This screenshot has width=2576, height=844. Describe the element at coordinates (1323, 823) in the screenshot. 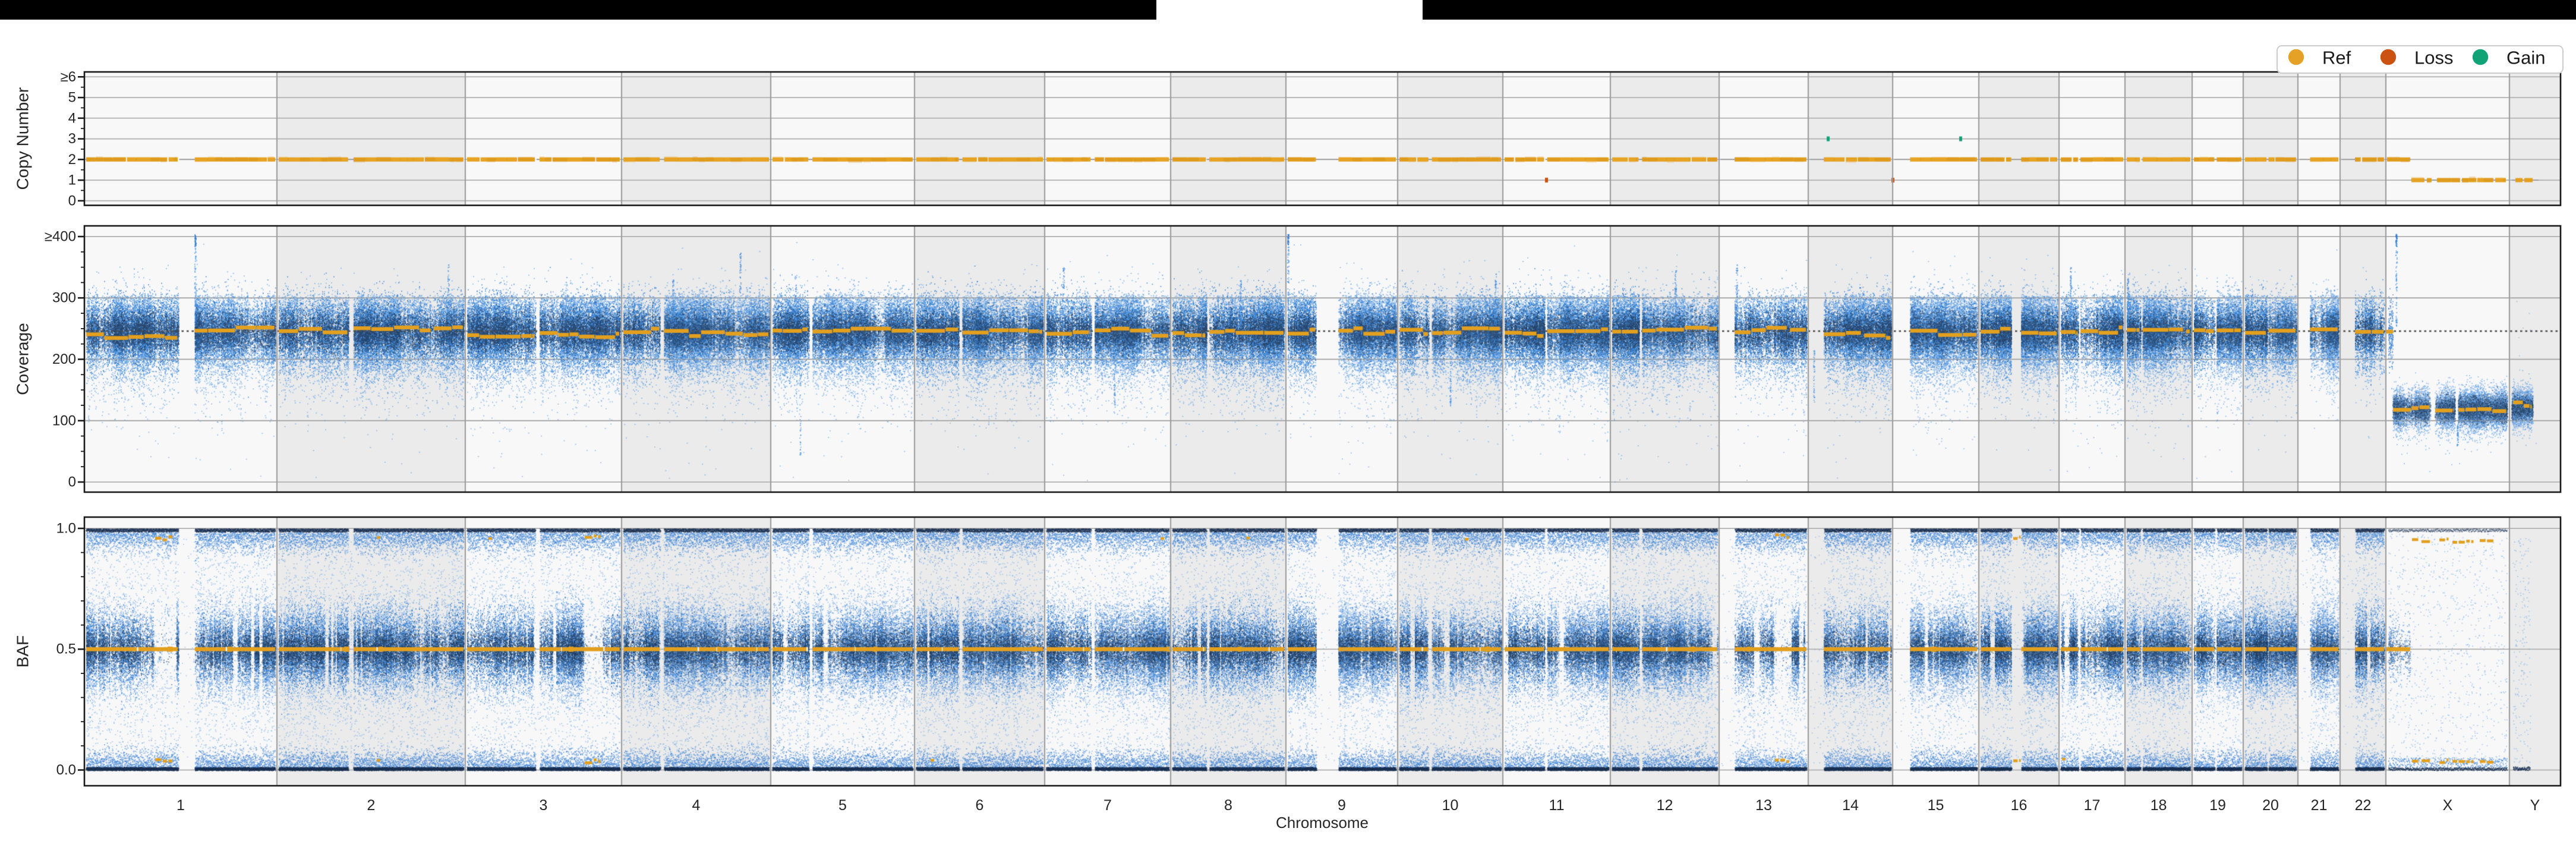

I see `svg-text: Chromosome` at that location.